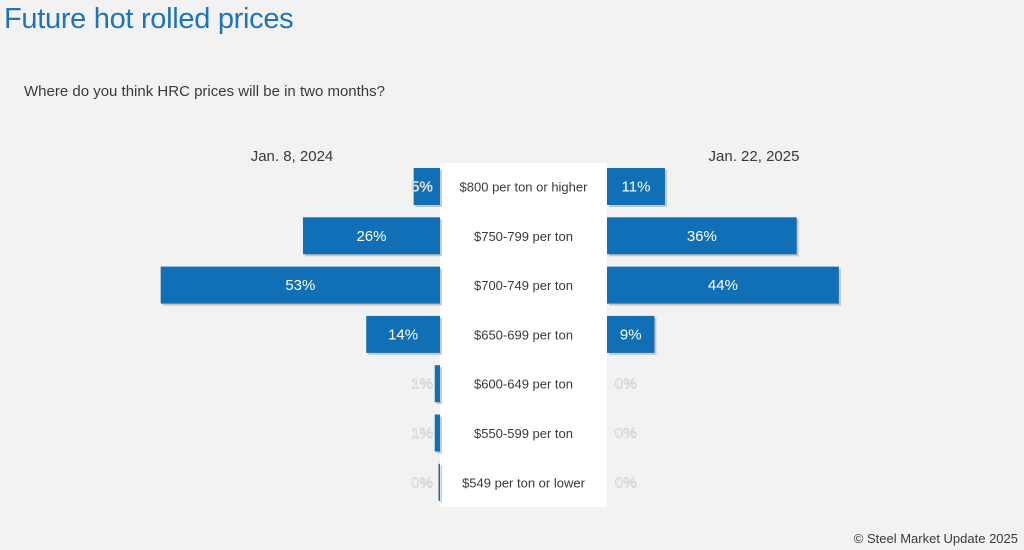  I want to click on data-label-left: 53%, so click(300, 285).